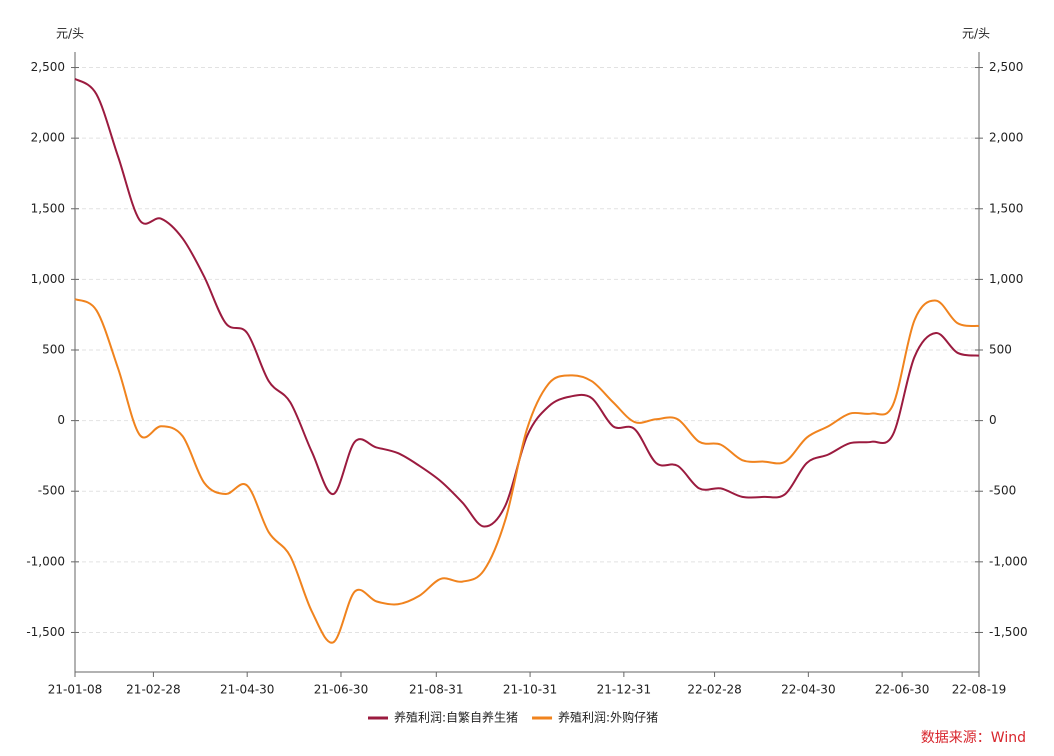 Image resolution: width=1054 pixels, height=756 pixels. I want to click on legend-label: 养殖利润:自繁自养生猪, so click(456, 717).